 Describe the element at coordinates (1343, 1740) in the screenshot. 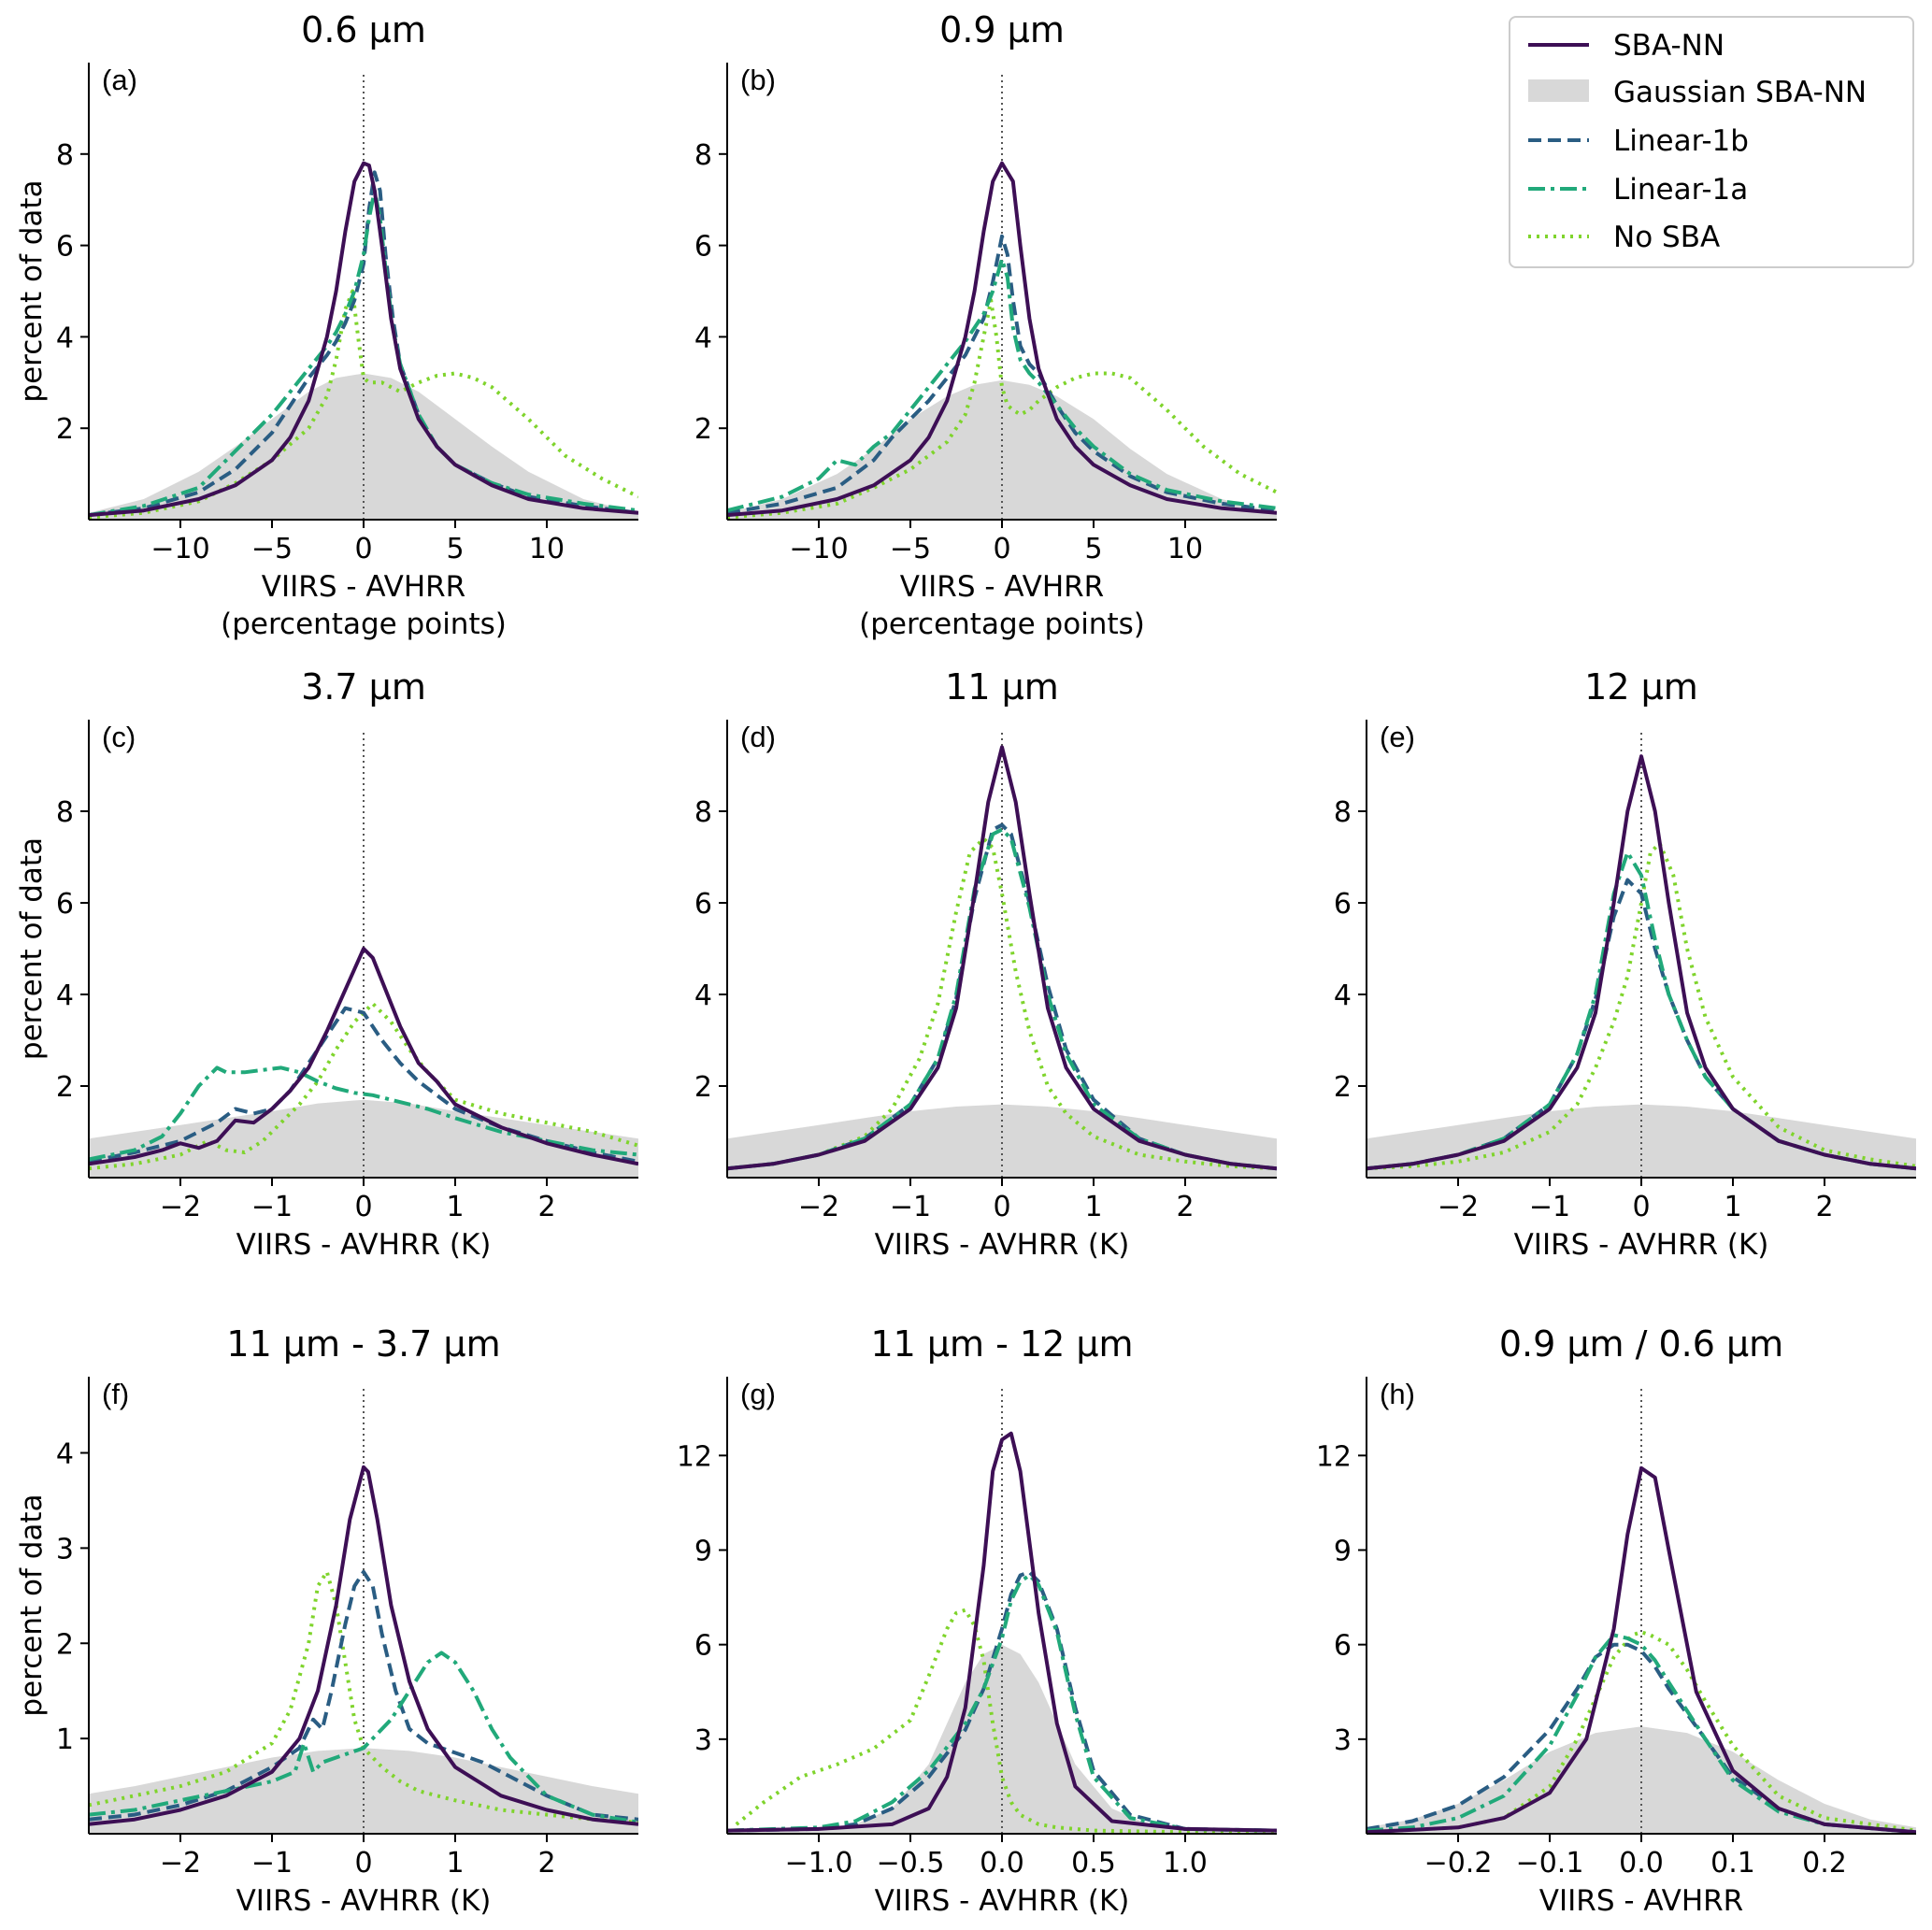

I see `panel-h-ytick-label: 3` at that location.